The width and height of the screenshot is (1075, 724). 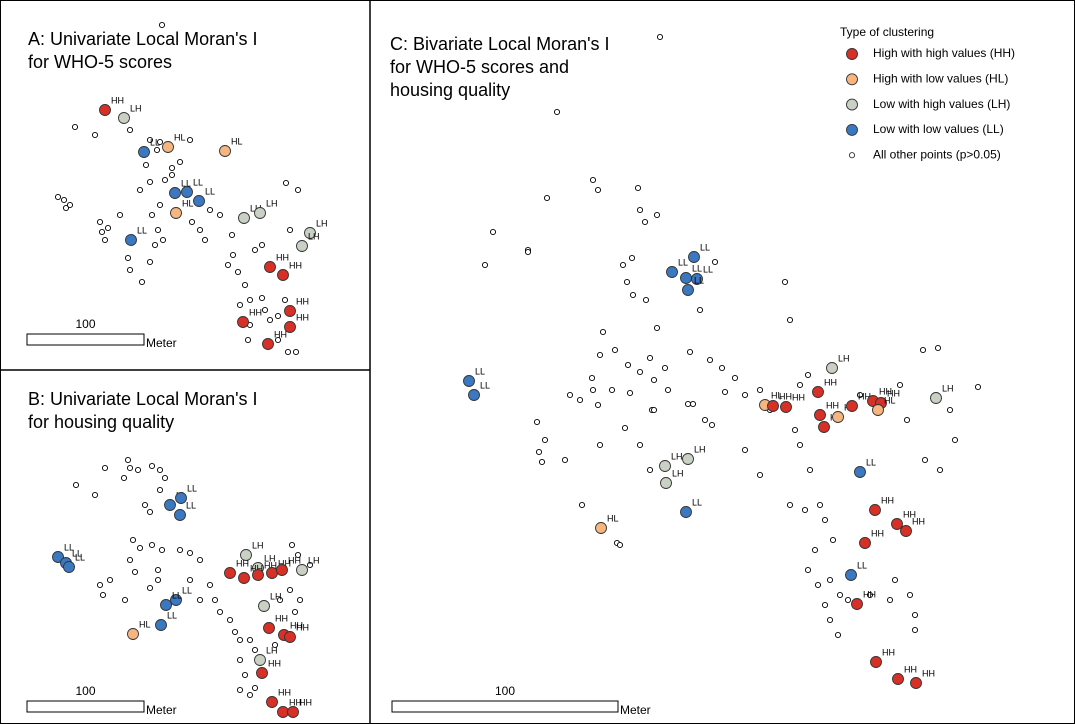 I want to click on panel-title: A: Univariate Local Moran's I, so click(x=143, y=39).